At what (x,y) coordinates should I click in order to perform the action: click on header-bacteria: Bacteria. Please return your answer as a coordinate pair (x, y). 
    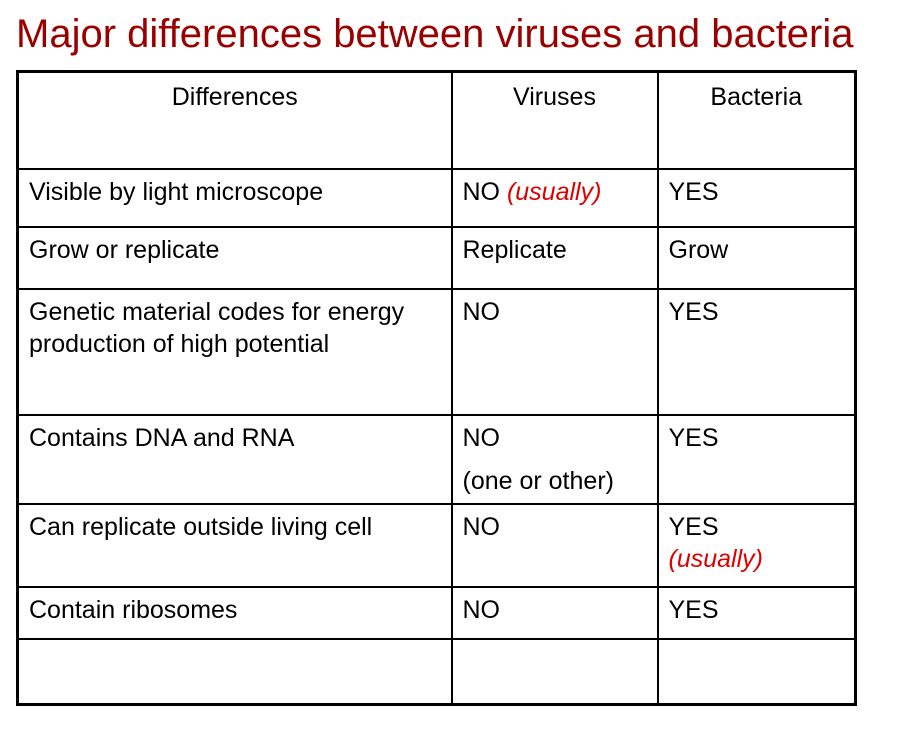
    Looking at the image, I should click on (756, 120).